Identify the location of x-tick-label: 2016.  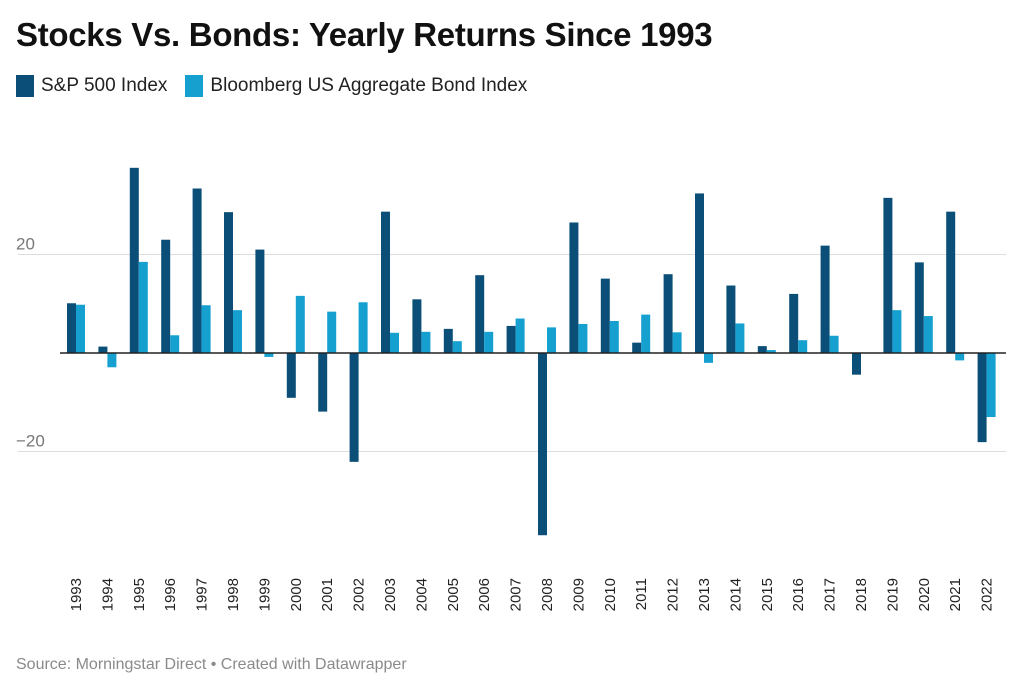
(798, 594).